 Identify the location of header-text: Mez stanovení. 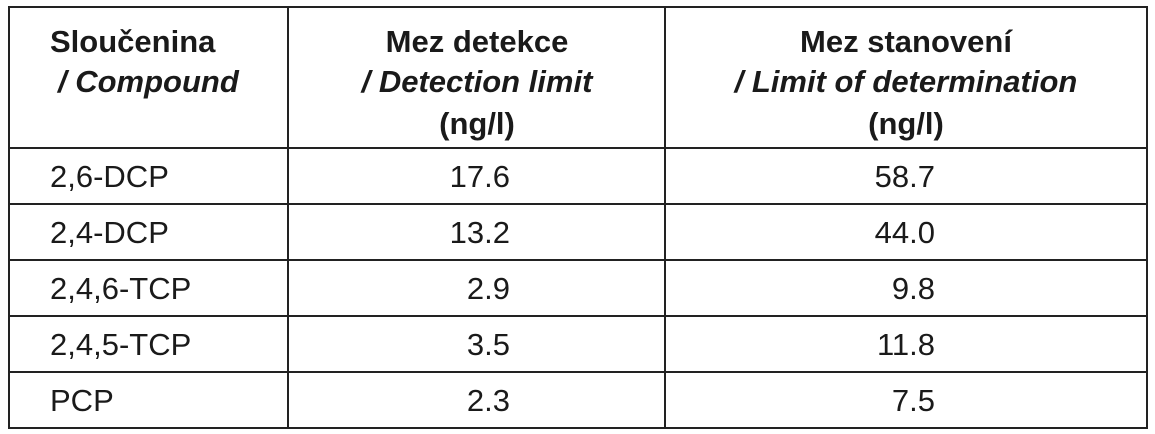
(906, 41).